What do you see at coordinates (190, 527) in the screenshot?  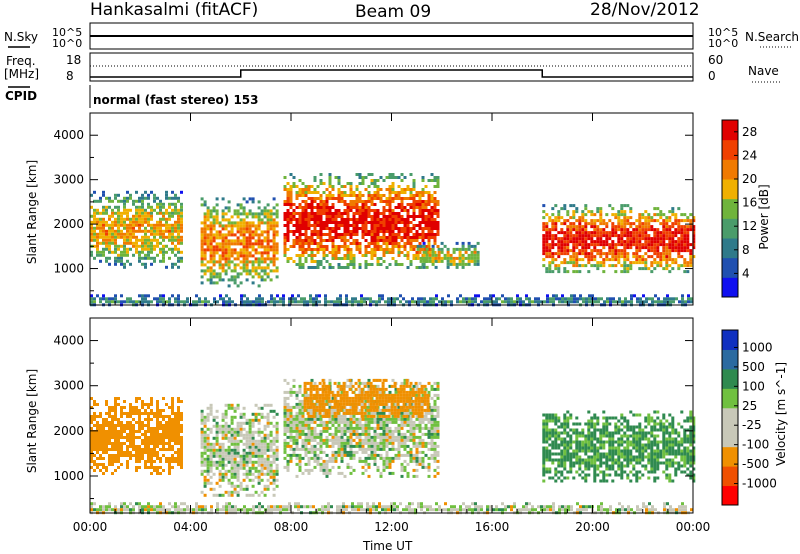 I see `xtick-label-1: 04:00` at bounding box center [190, 527].